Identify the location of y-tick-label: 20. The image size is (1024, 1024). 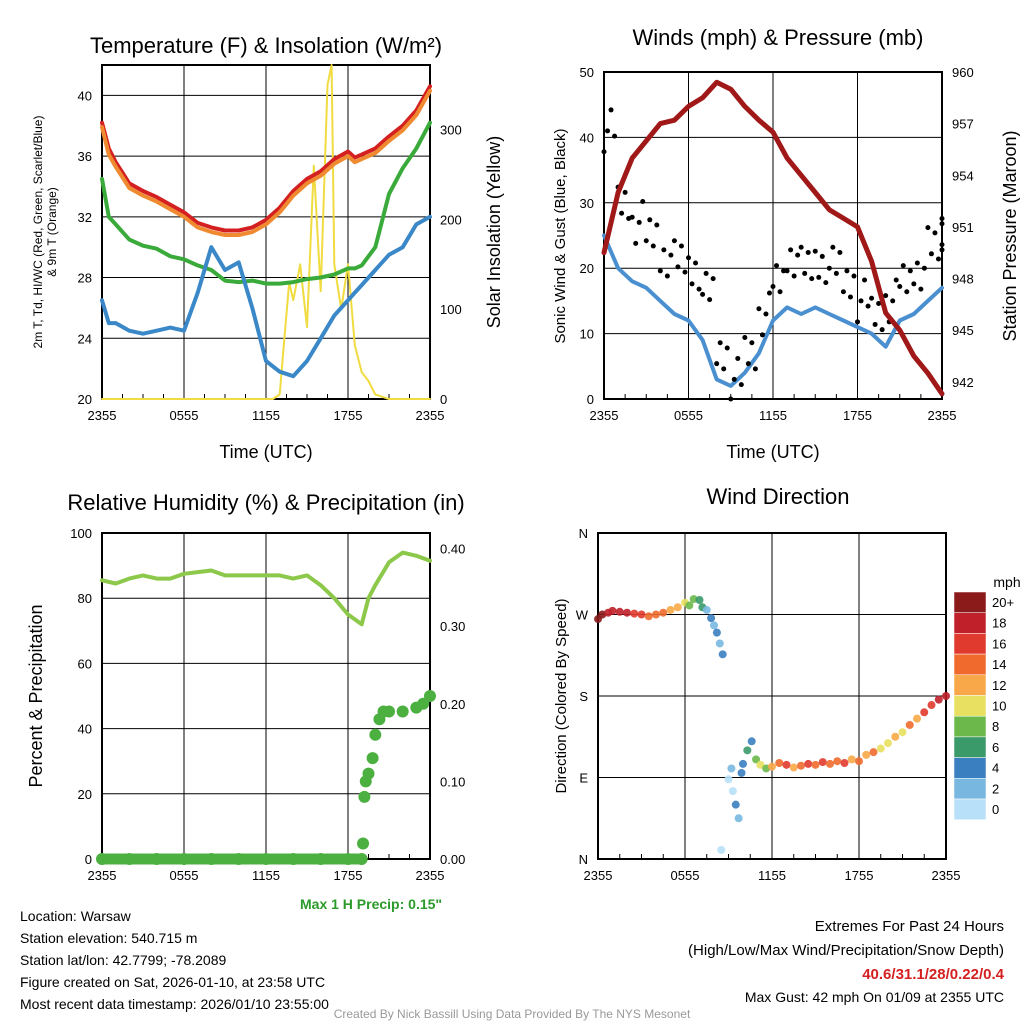
(85, 794).